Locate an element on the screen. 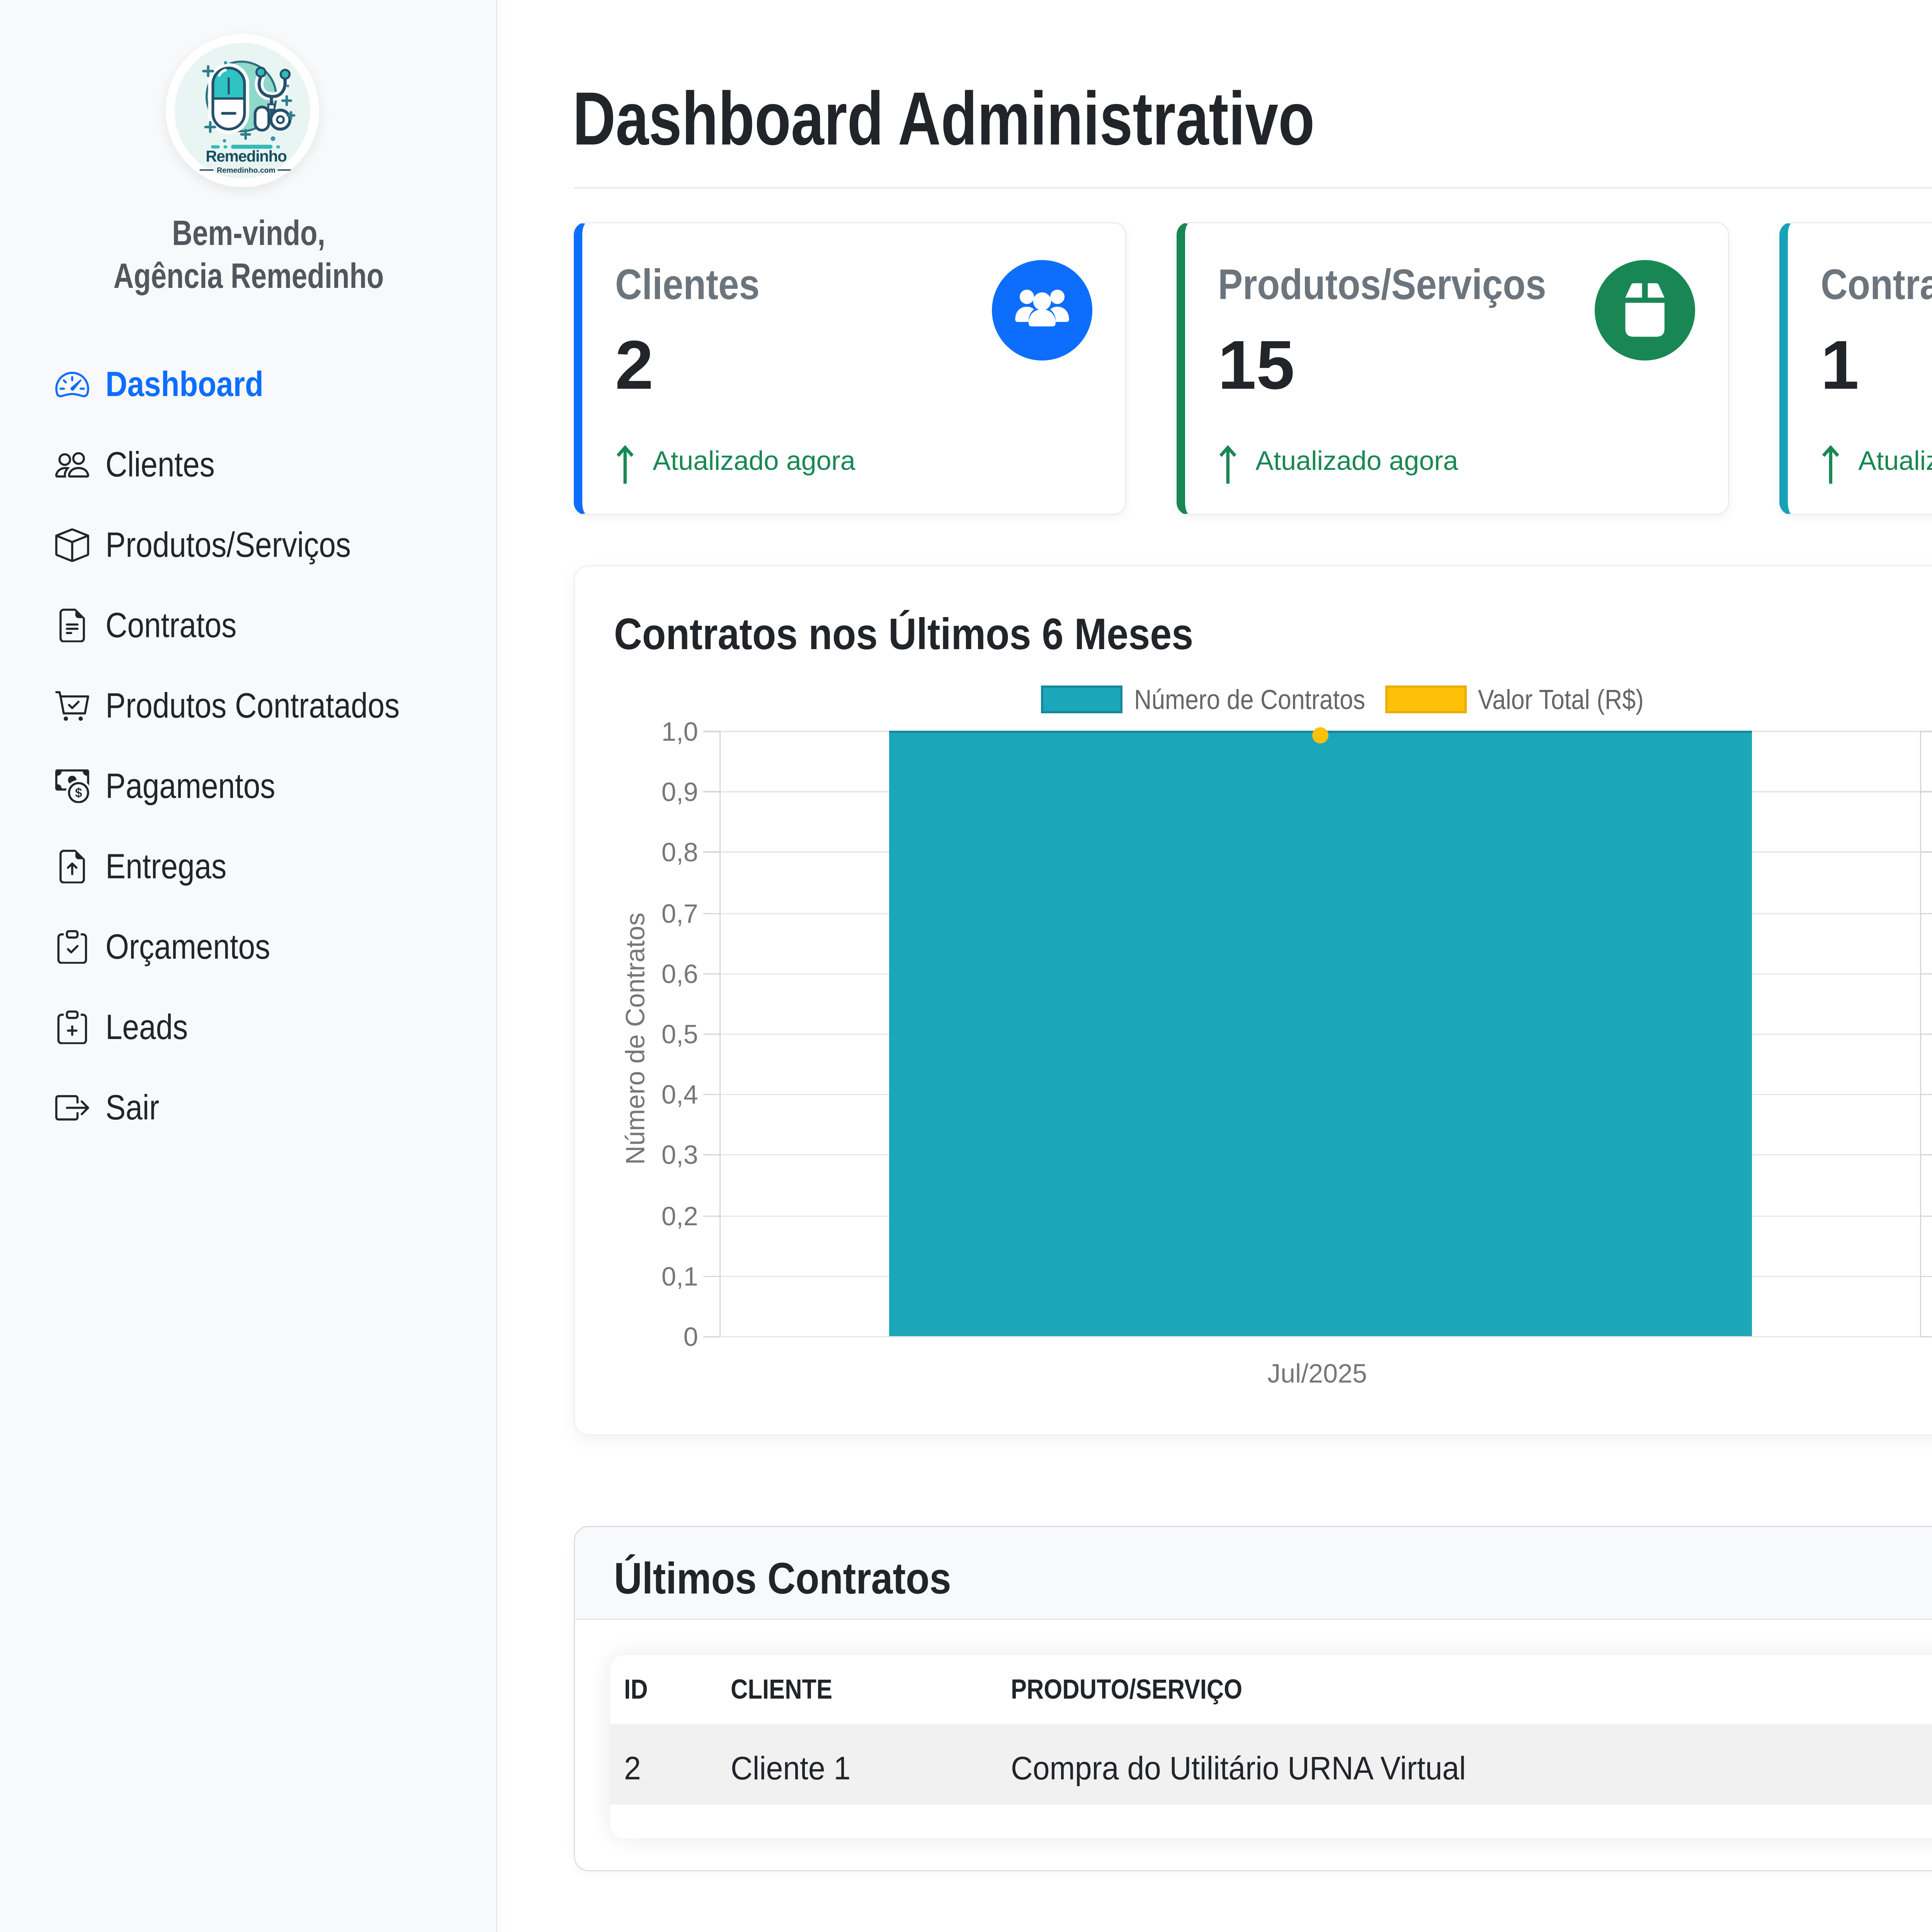 This screenshot has height=1932, width=1932. svg-text: Remedinho is located at coordinates (246, 156).